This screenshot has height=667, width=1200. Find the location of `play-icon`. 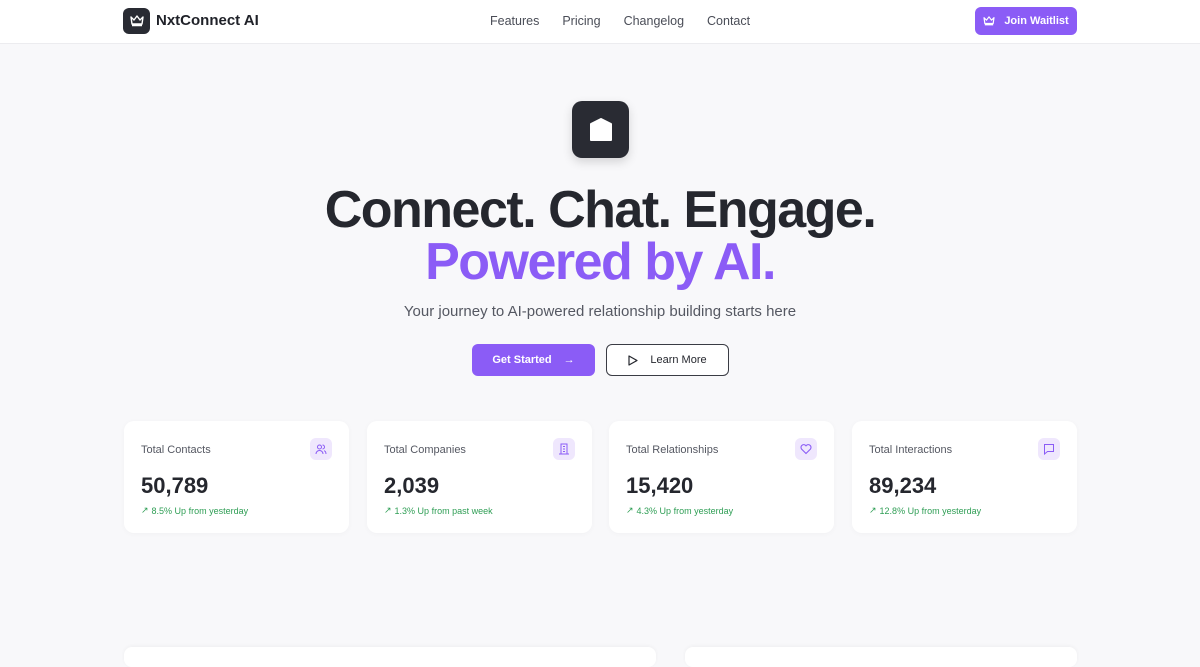

play-icon is located at coordinates (633, 360).